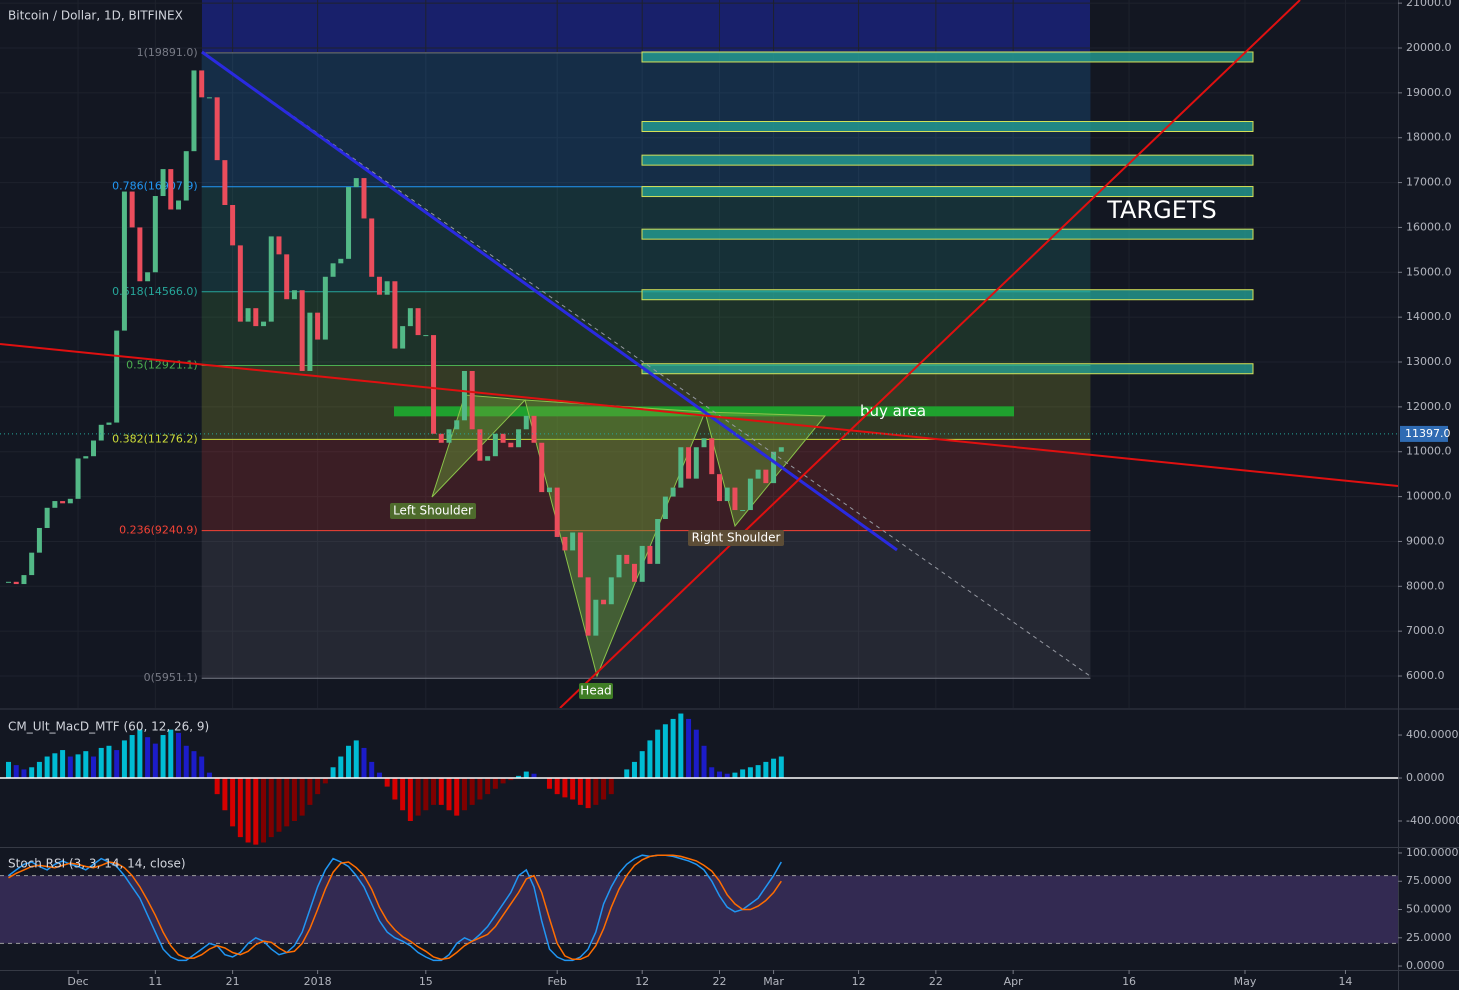 The width and height of the screenshot is (1459, 990). I want to click on y-tick-label: 21000.0, so click(1429, 4).